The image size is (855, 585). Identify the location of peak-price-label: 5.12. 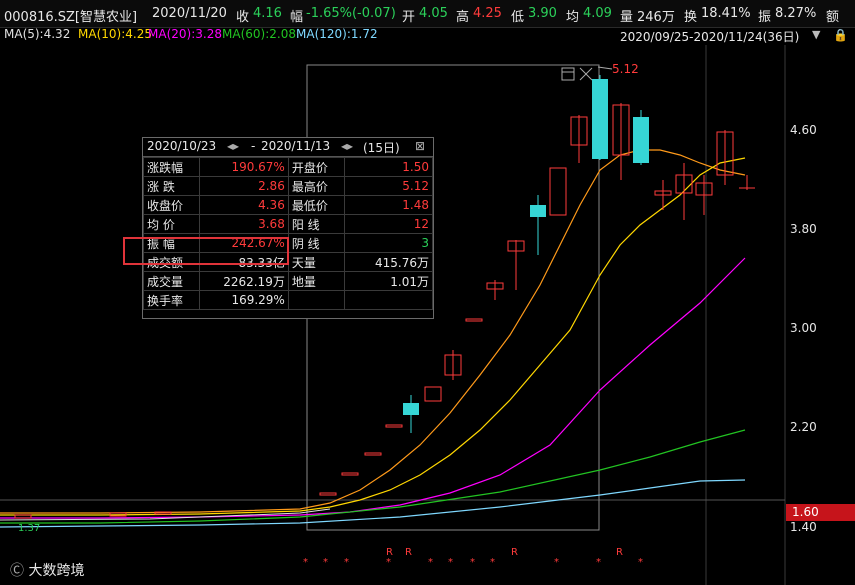
(625, 69).